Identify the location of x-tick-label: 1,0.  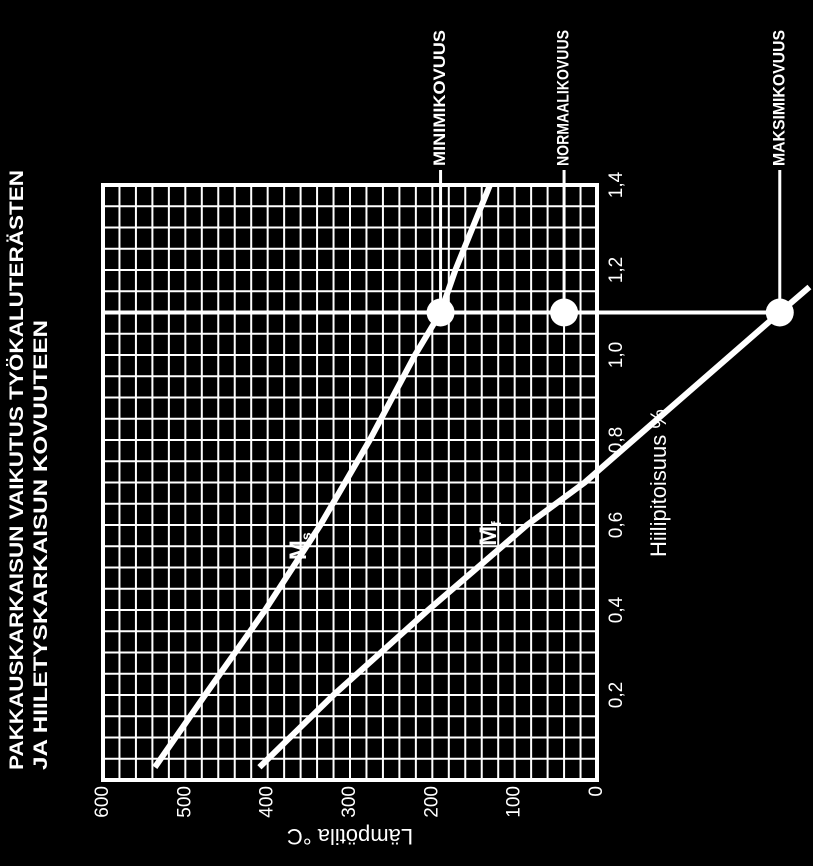
(616, 355).